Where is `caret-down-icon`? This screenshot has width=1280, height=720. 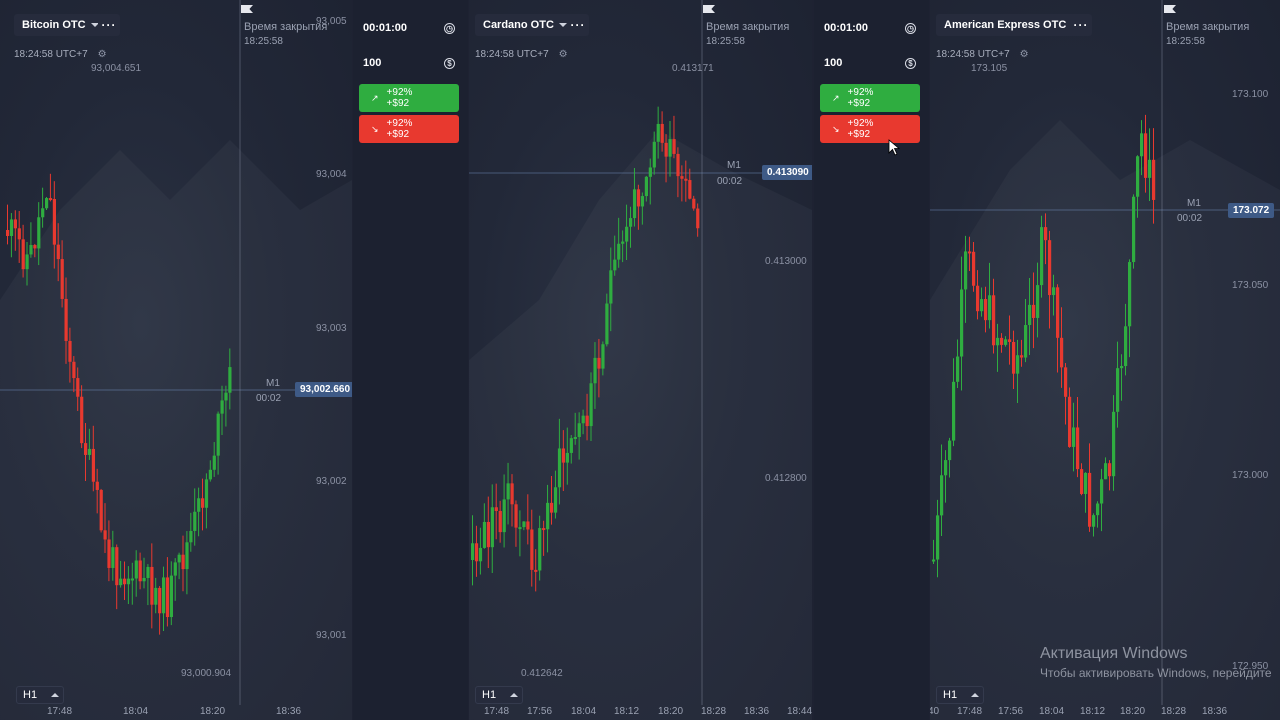 caret-down-icon is located at coordinates (562, 25).